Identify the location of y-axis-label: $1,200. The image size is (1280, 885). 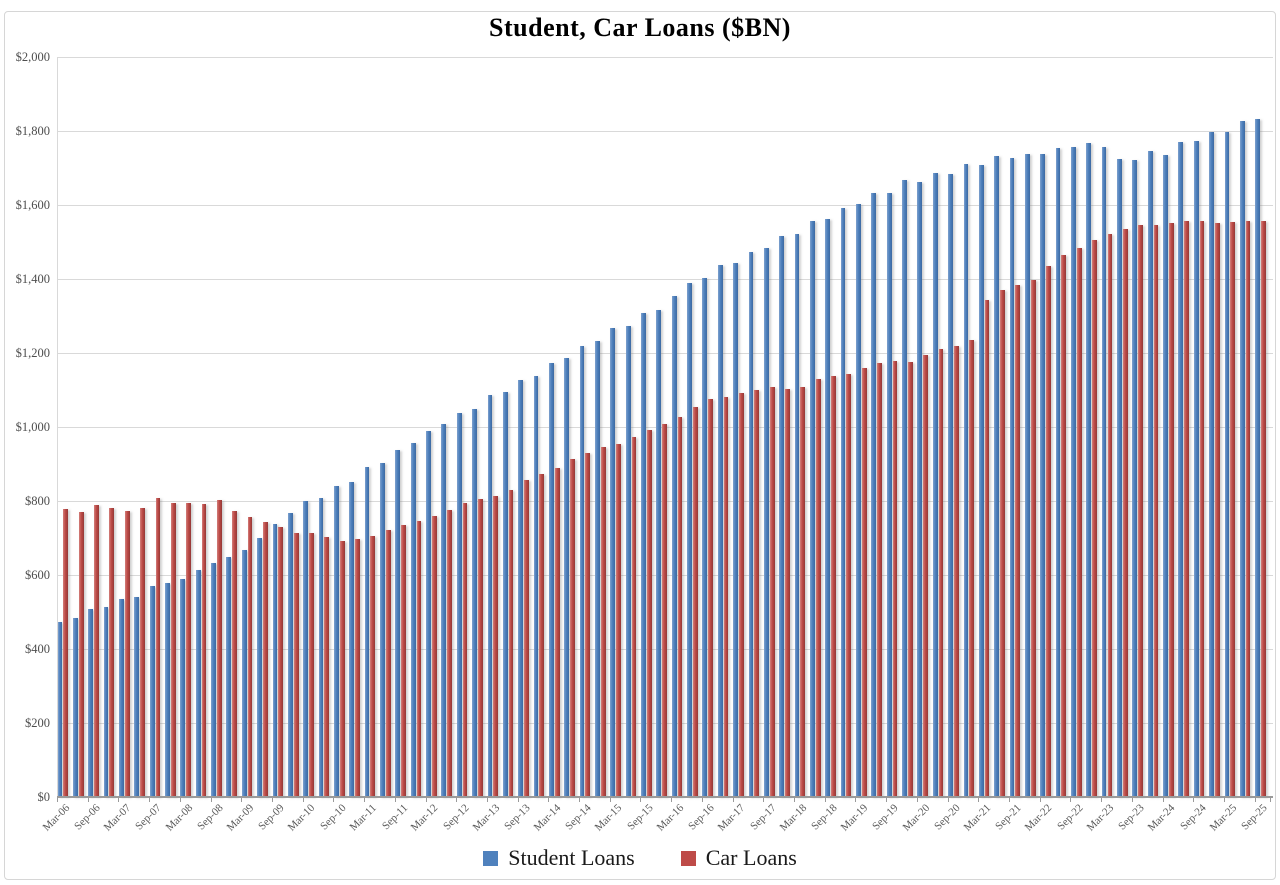
(32, 352).